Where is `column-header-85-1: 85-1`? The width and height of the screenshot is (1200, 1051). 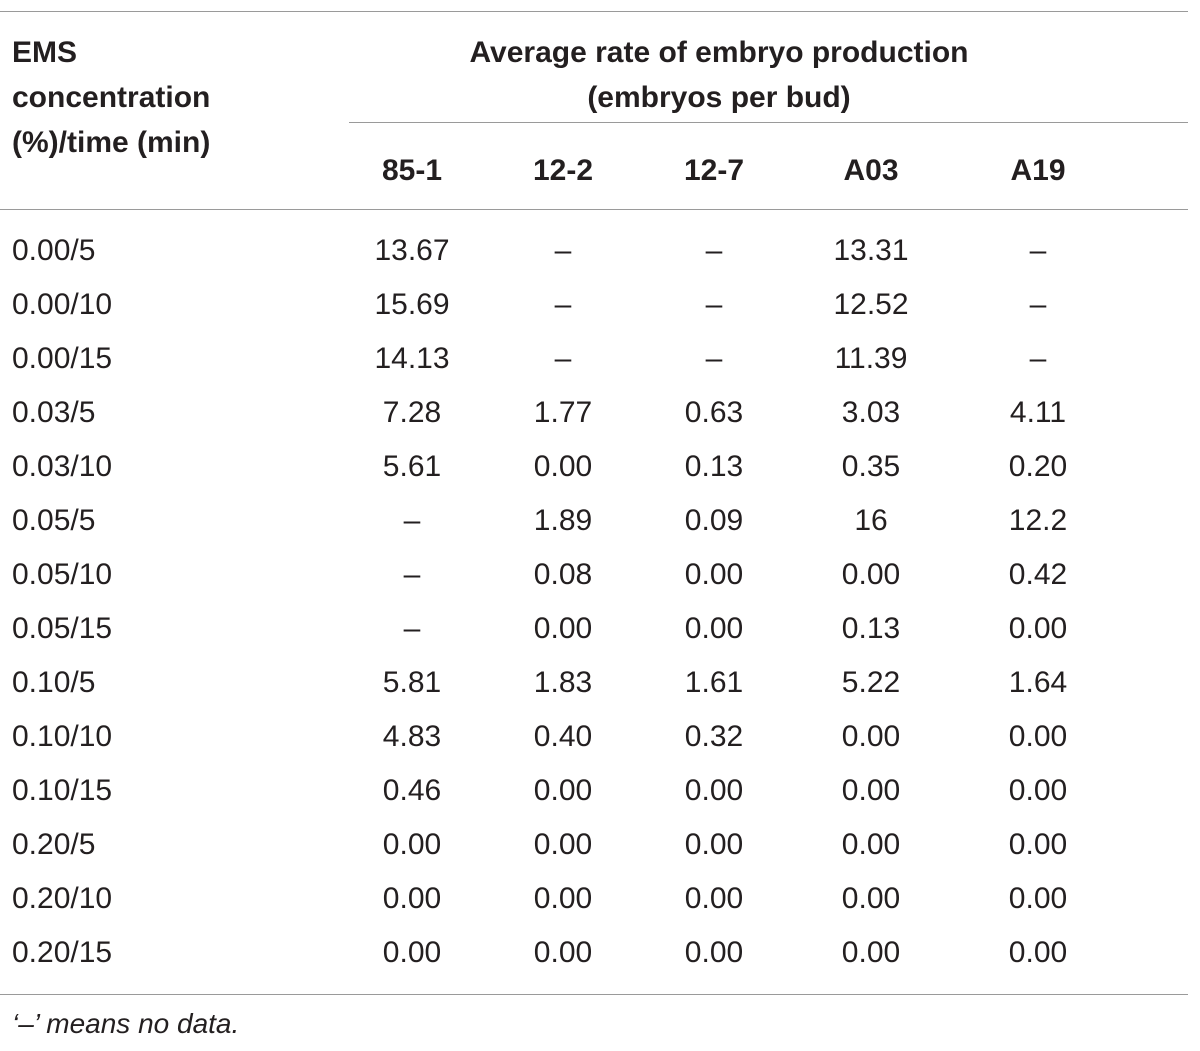 column-header-85-1: 85-1 is located at coordinates (412, 170).